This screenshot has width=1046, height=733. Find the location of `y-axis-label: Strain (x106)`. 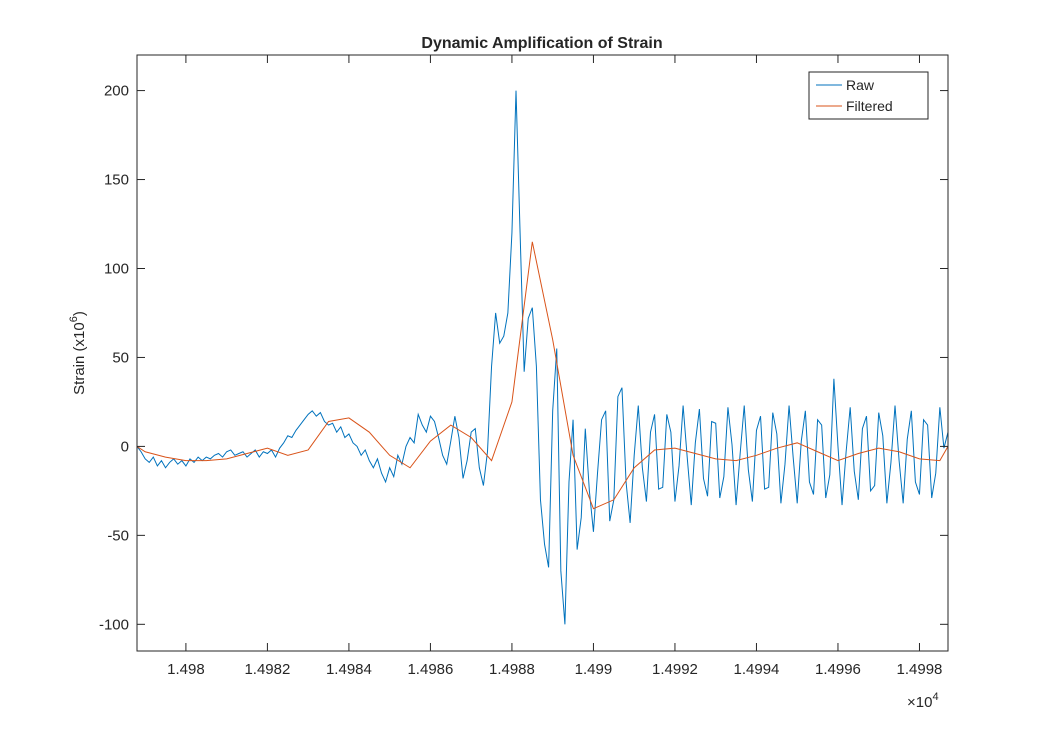

y-axis-label: Strain (x106) is located at coordinates (78, 353).